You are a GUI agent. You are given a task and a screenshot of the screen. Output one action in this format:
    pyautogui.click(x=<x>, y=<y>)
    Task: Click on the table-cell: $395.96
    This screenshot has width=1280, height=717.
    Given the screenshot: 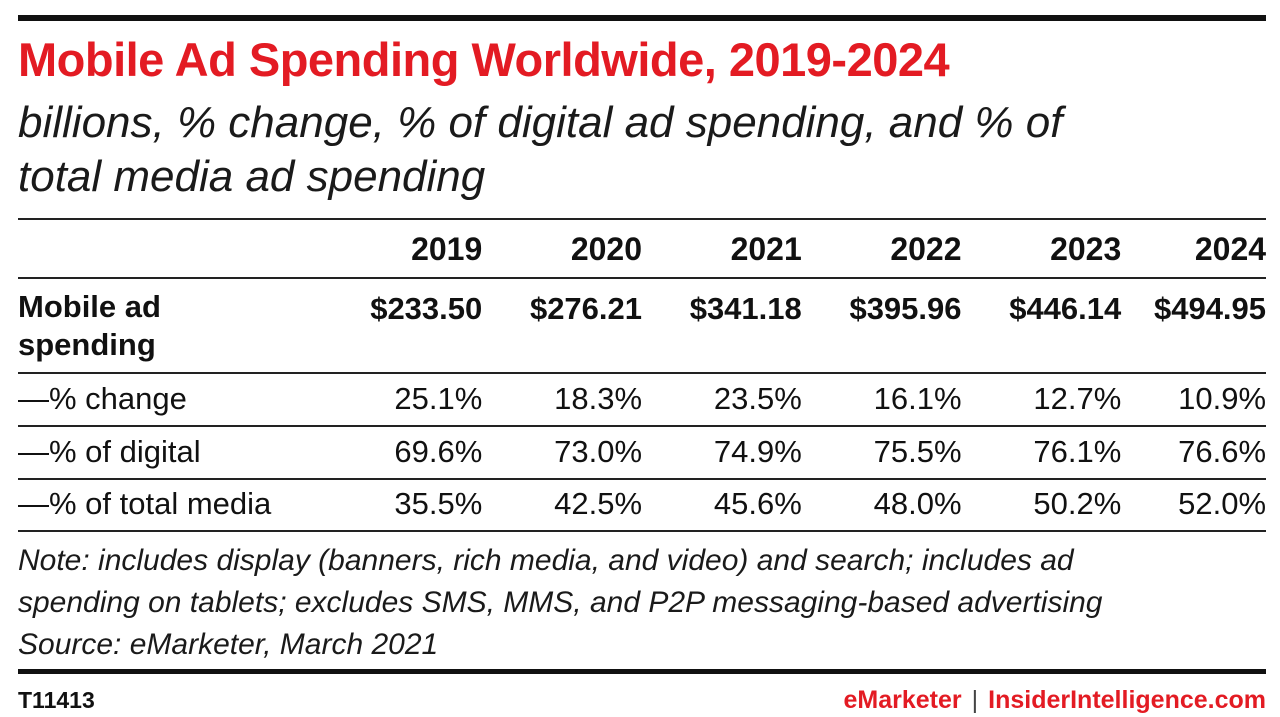 What is the action you would take?
    pyautogui.click(x=905, y=308)
    